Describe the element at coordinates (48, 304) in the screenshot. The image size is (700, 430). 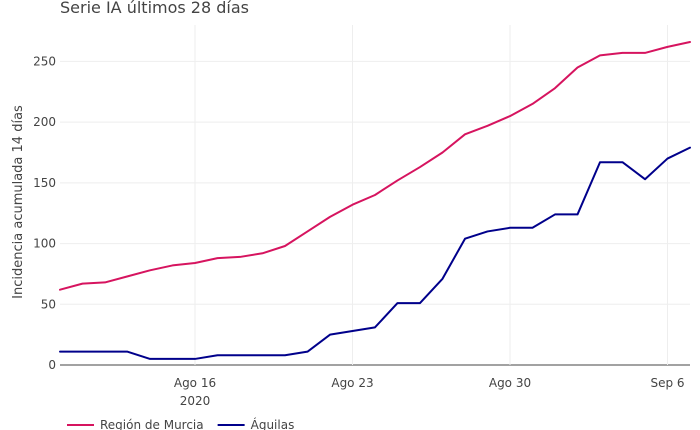
I see `y-tick-label: 50` at that location.